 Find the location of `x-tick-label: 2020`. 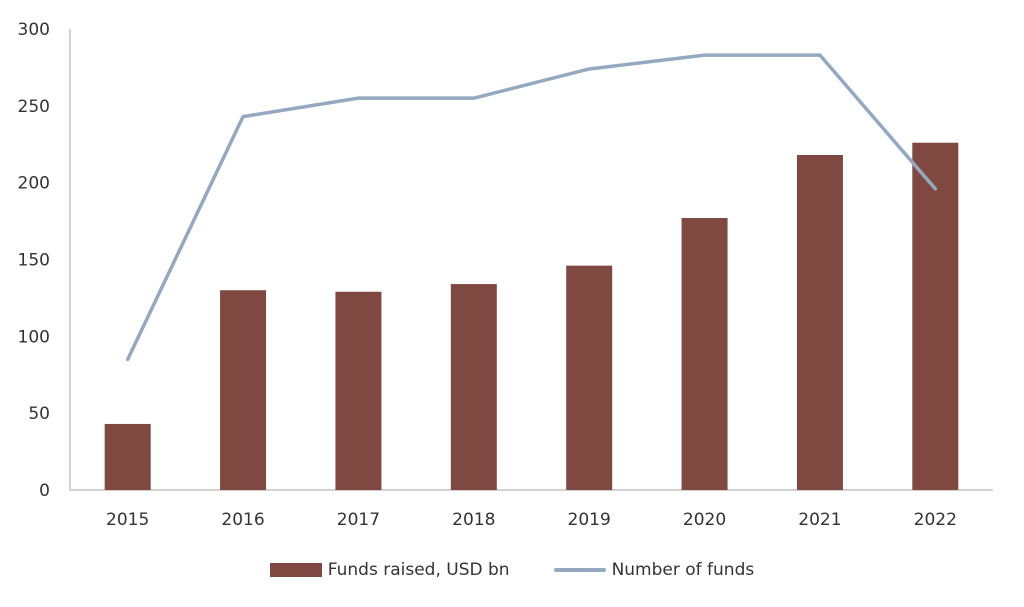

x-tick-label: 2020 is located at coordinates (704, 520).